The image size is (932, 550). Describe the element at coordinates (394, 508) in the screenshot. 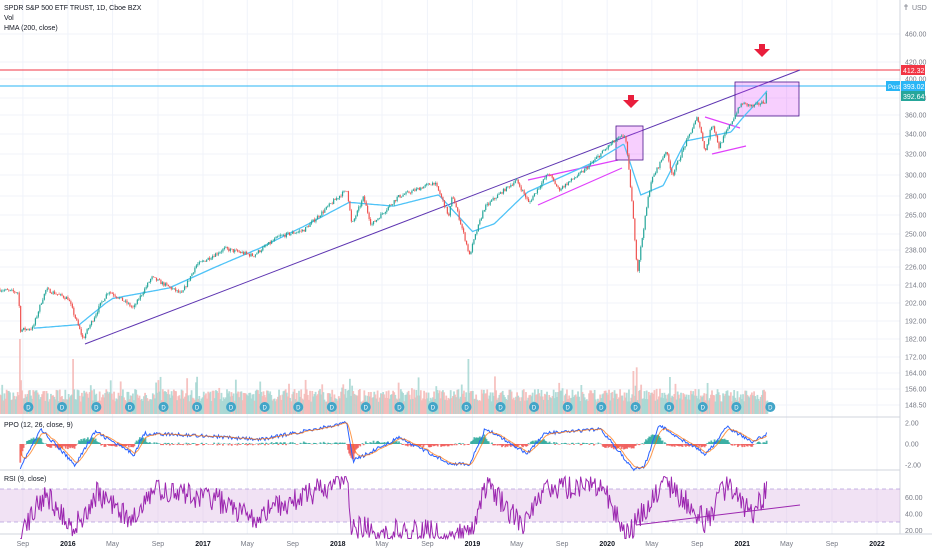

I see `rsi-line` at that location.